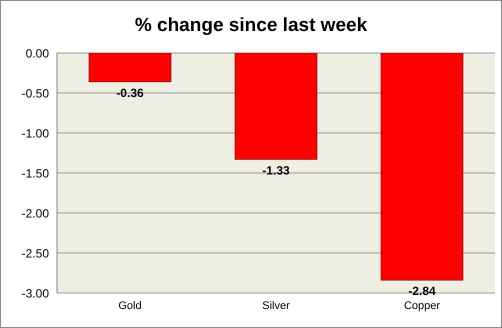 This screenshot has width=502, height=328. What do you see at coordinates (276, 170) in the screenshot?
I see `data-label: -1.33` at bounding box center [276, 170].